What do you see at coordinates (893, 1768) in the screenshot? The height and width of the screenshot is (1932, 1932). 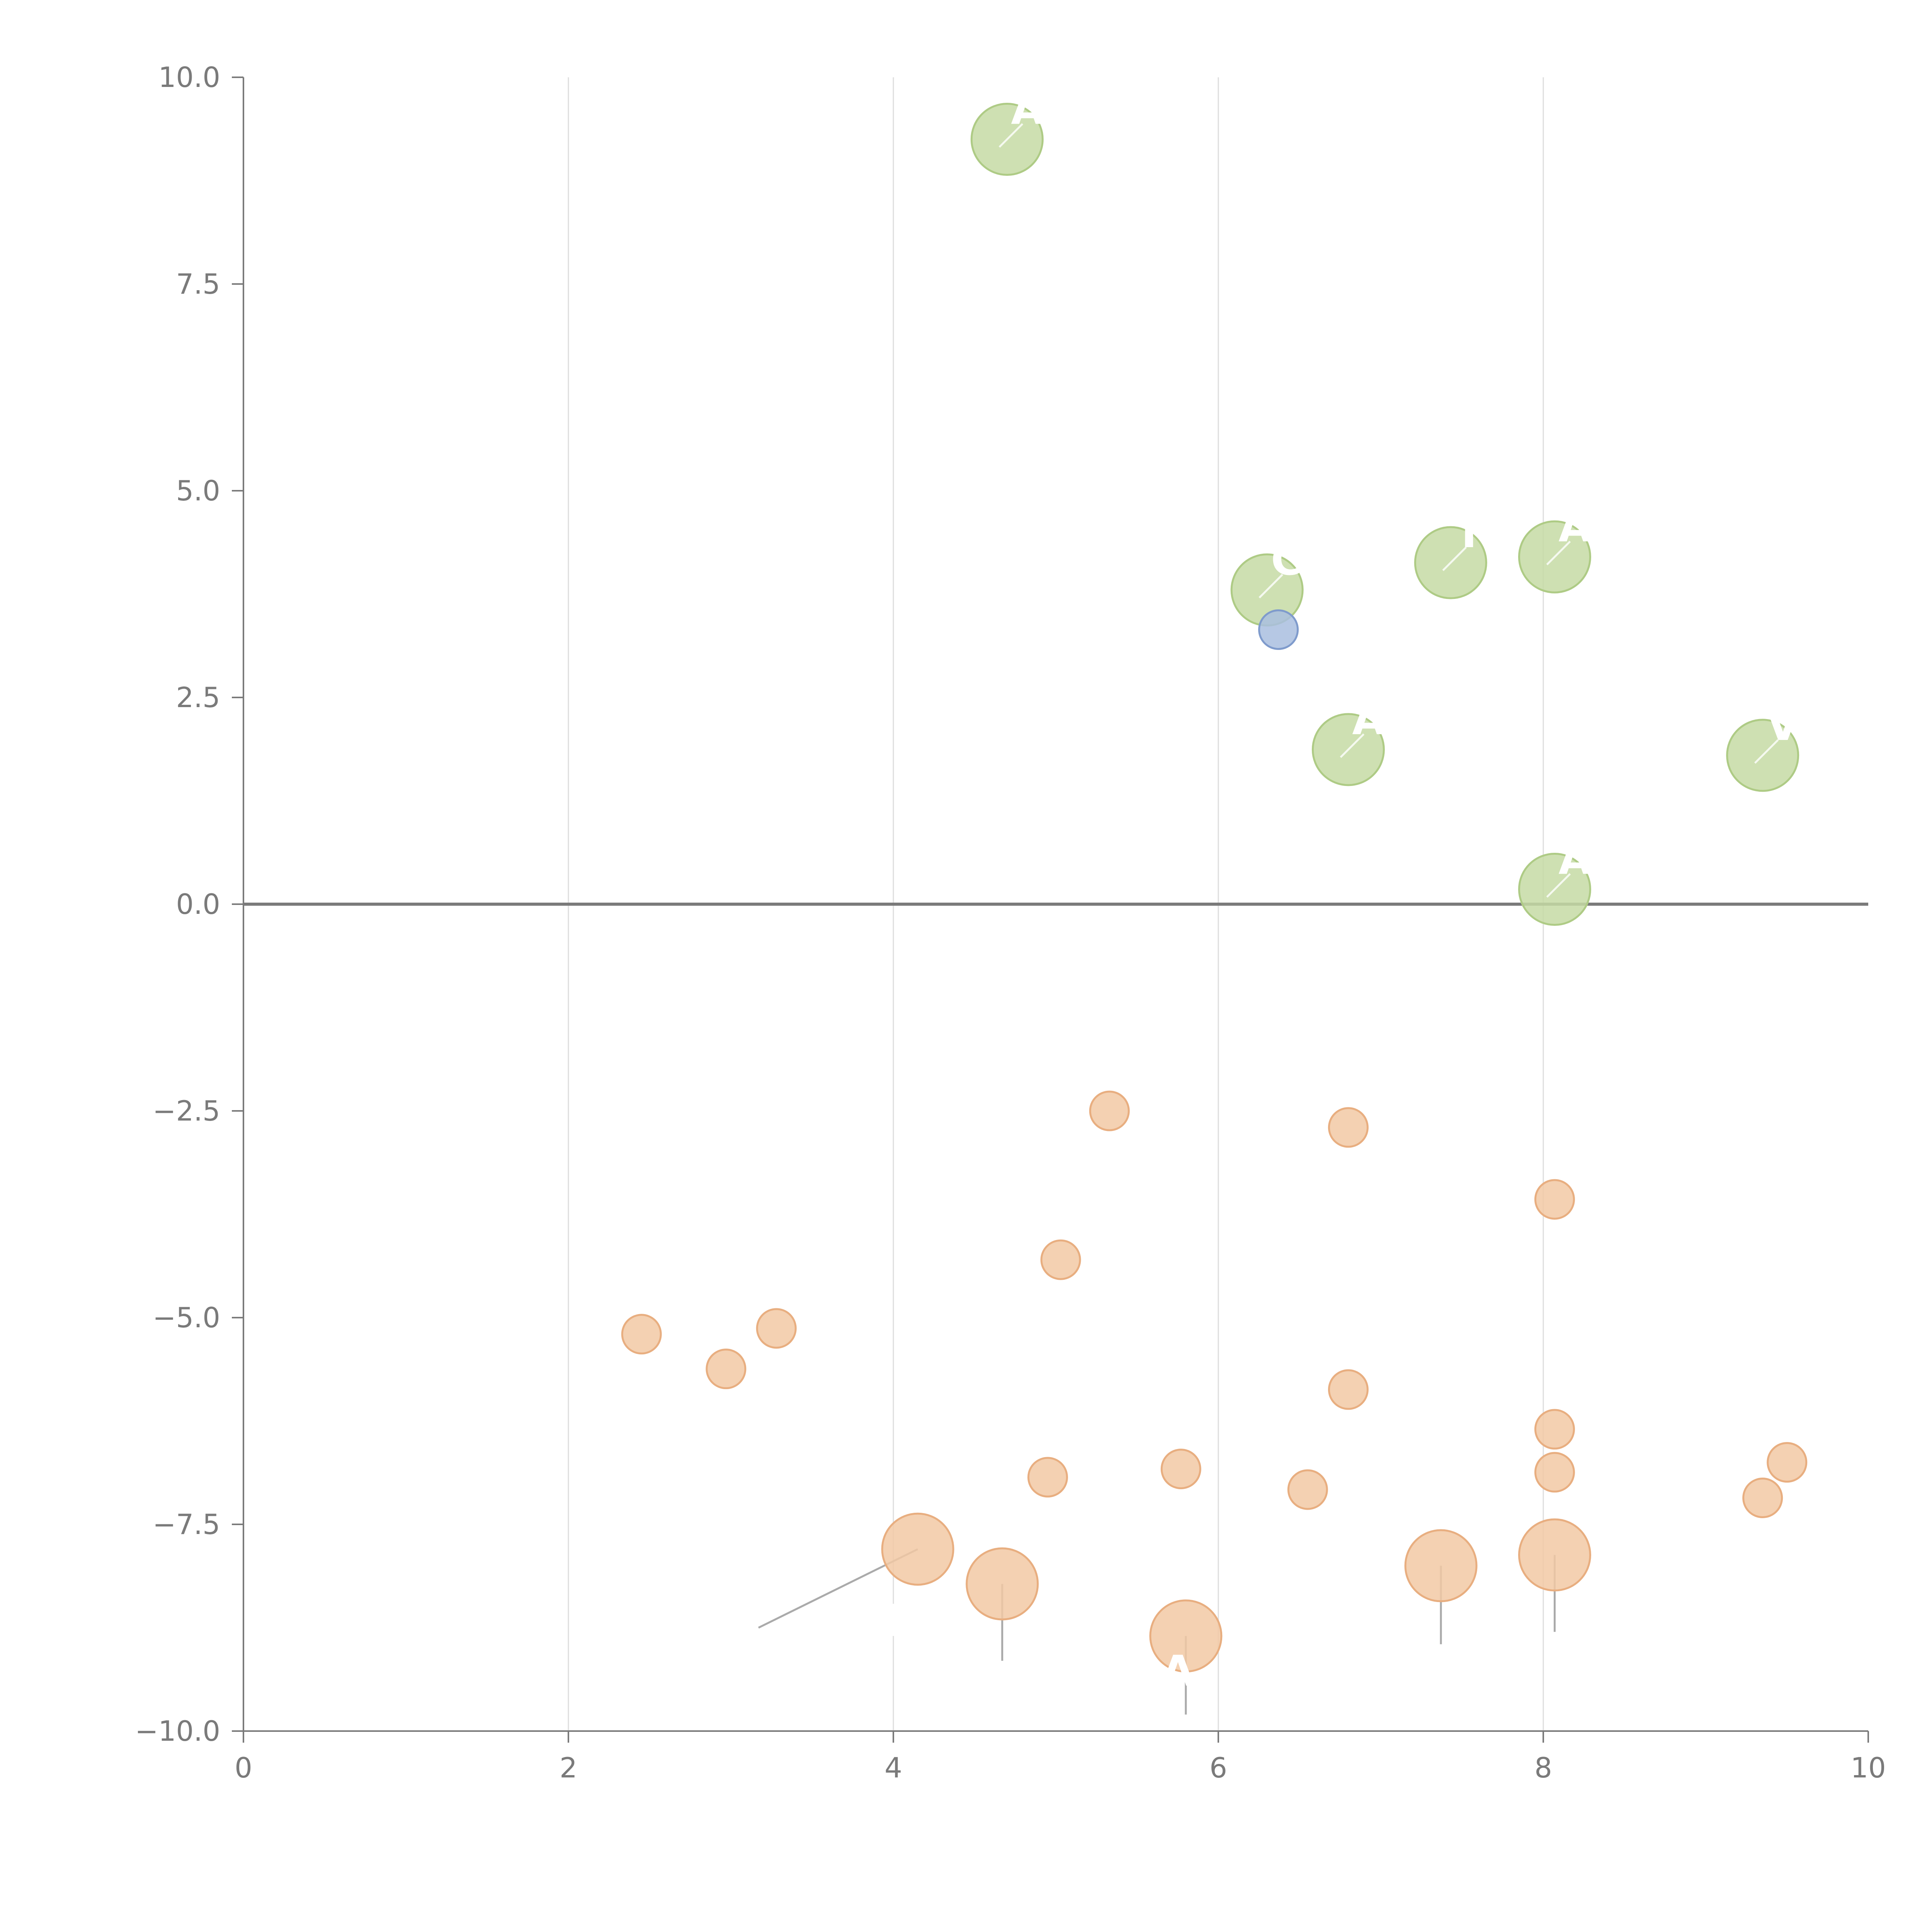 I see `x-tick-label: 4` at bounding box center [893, 1768].